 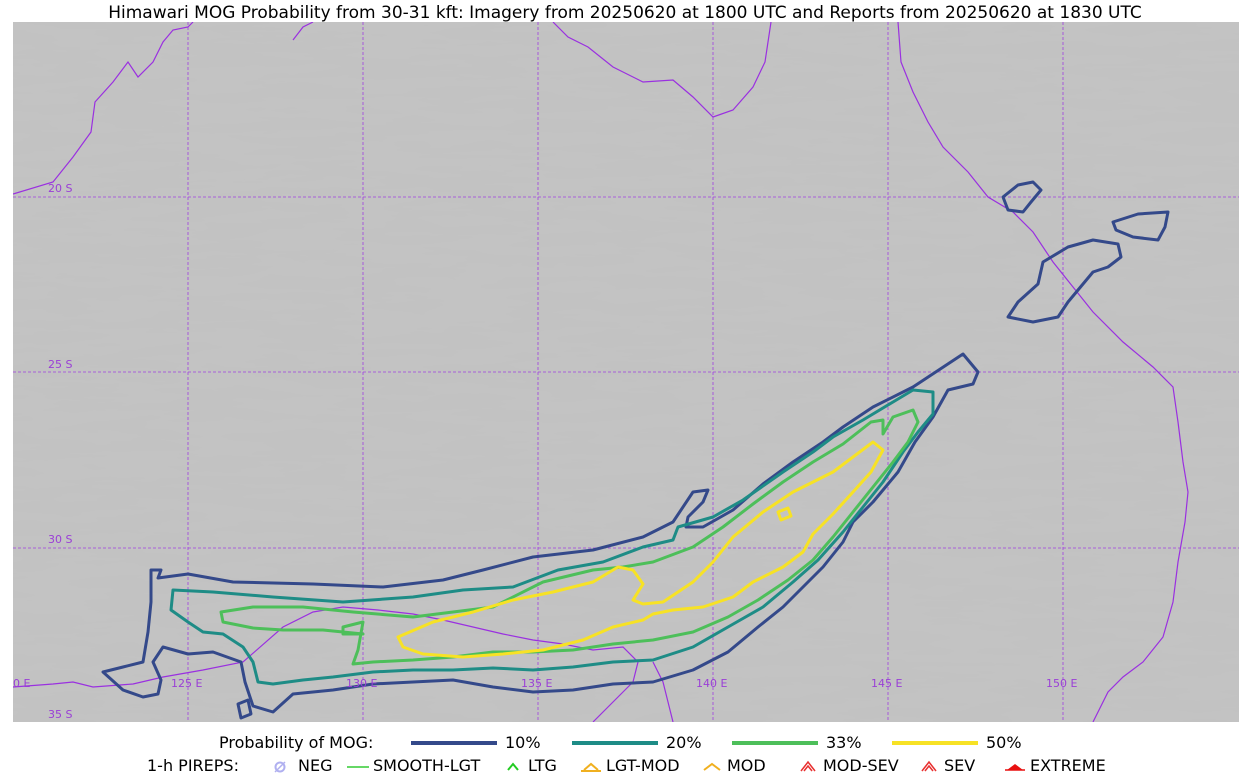 I want to click on pirep-item-sev: SEV, so click(x=946, y=765).